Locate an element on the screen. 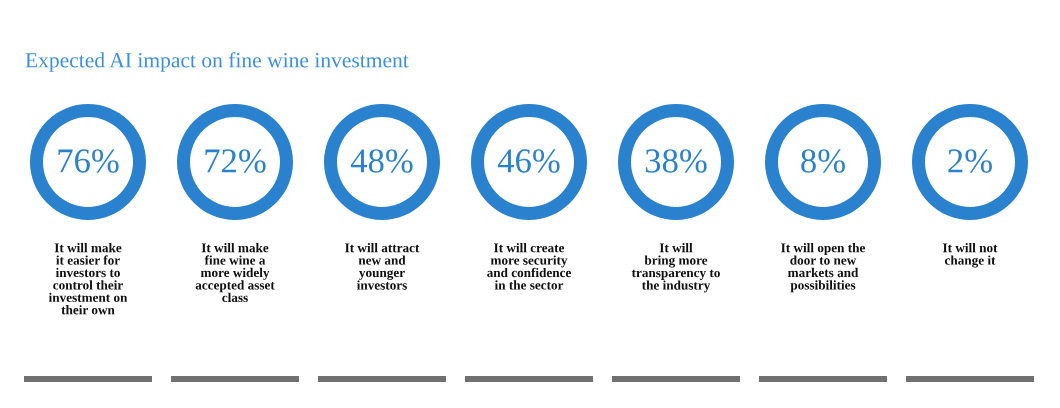 The image size is (1060, 408). category-label: It will open the door to new markets and possibilities is located at coordinates (823, 268).